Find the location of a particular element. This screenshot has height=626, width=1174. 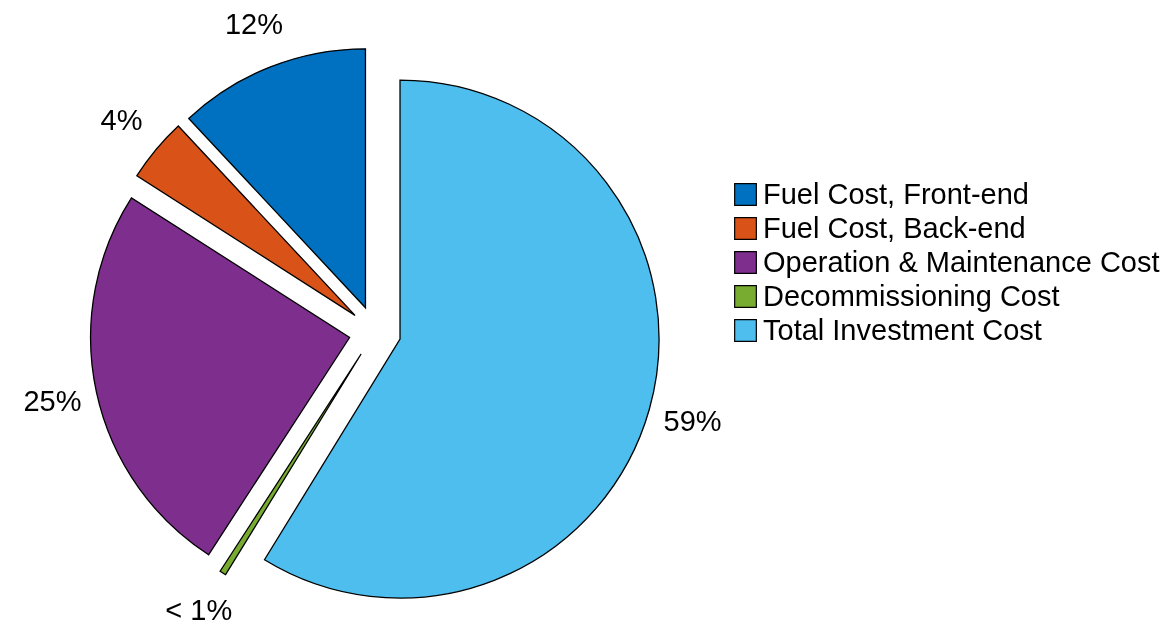

data-label: 12% is located at coordinates (253, 23).